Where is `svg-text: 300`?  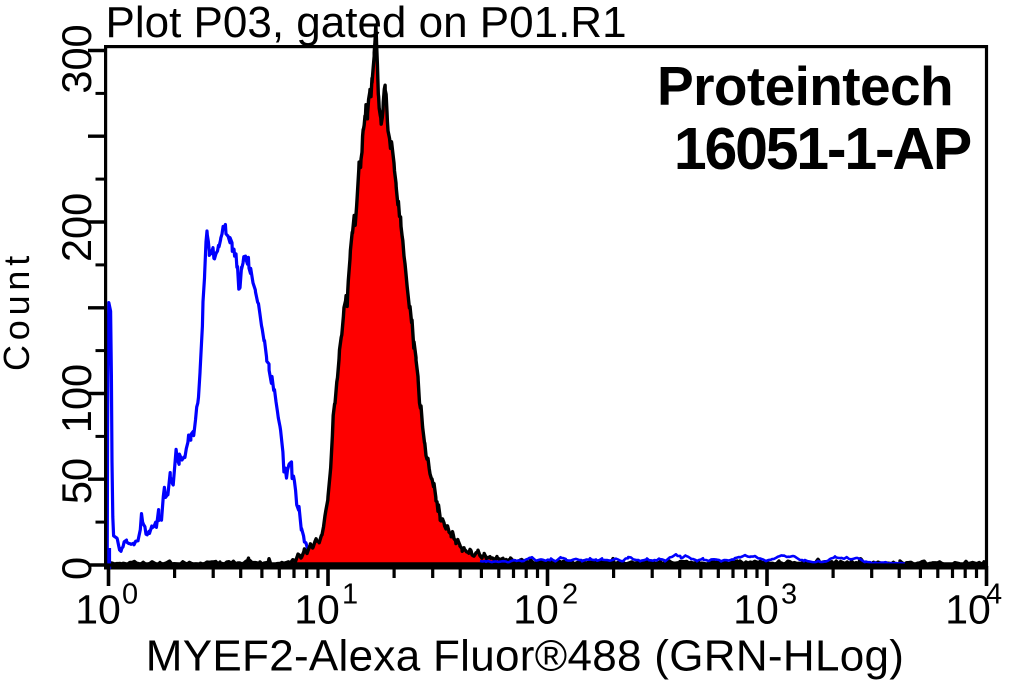
svg-text: 300 is located at coordinates (76, 58).